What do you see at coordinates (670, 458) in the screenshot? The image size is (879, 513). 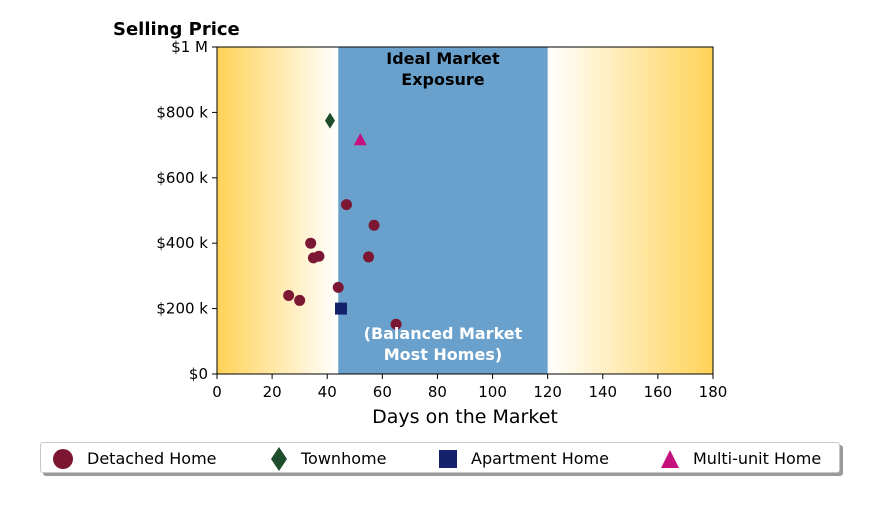 I see `triangle-marker-icon` at bounding box center [670, 458].